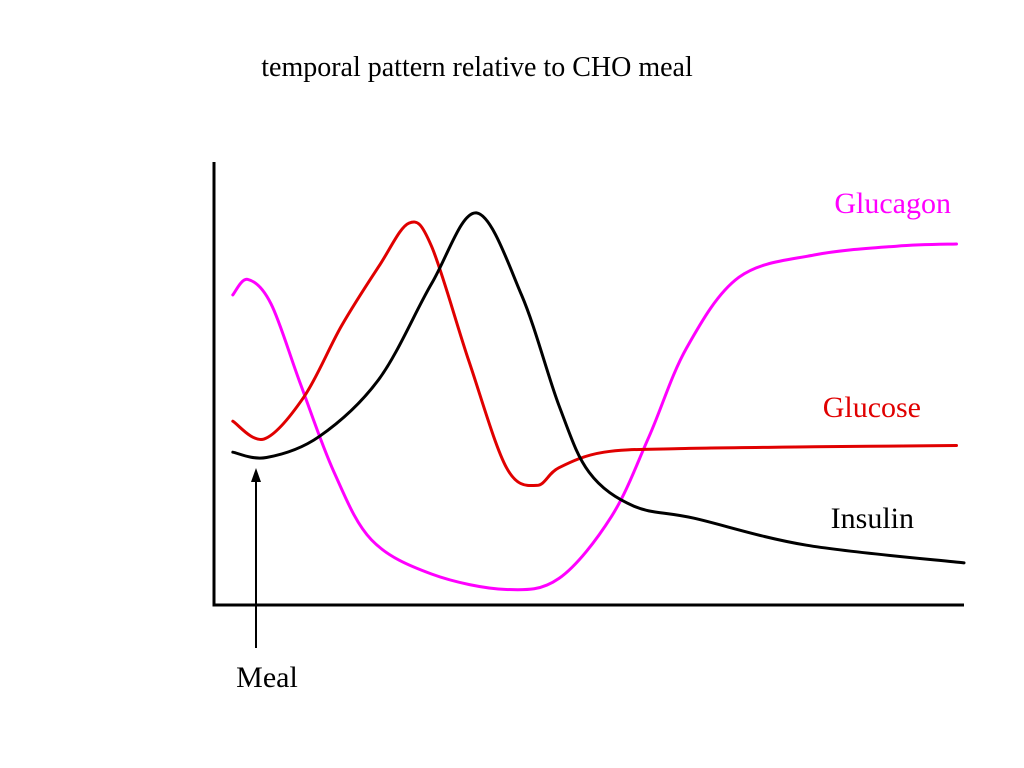  What do you see at coordinates (872, 518) in the screenshot?
I see `series-label-insulin: Insulin` at bounding box center [872, 518].